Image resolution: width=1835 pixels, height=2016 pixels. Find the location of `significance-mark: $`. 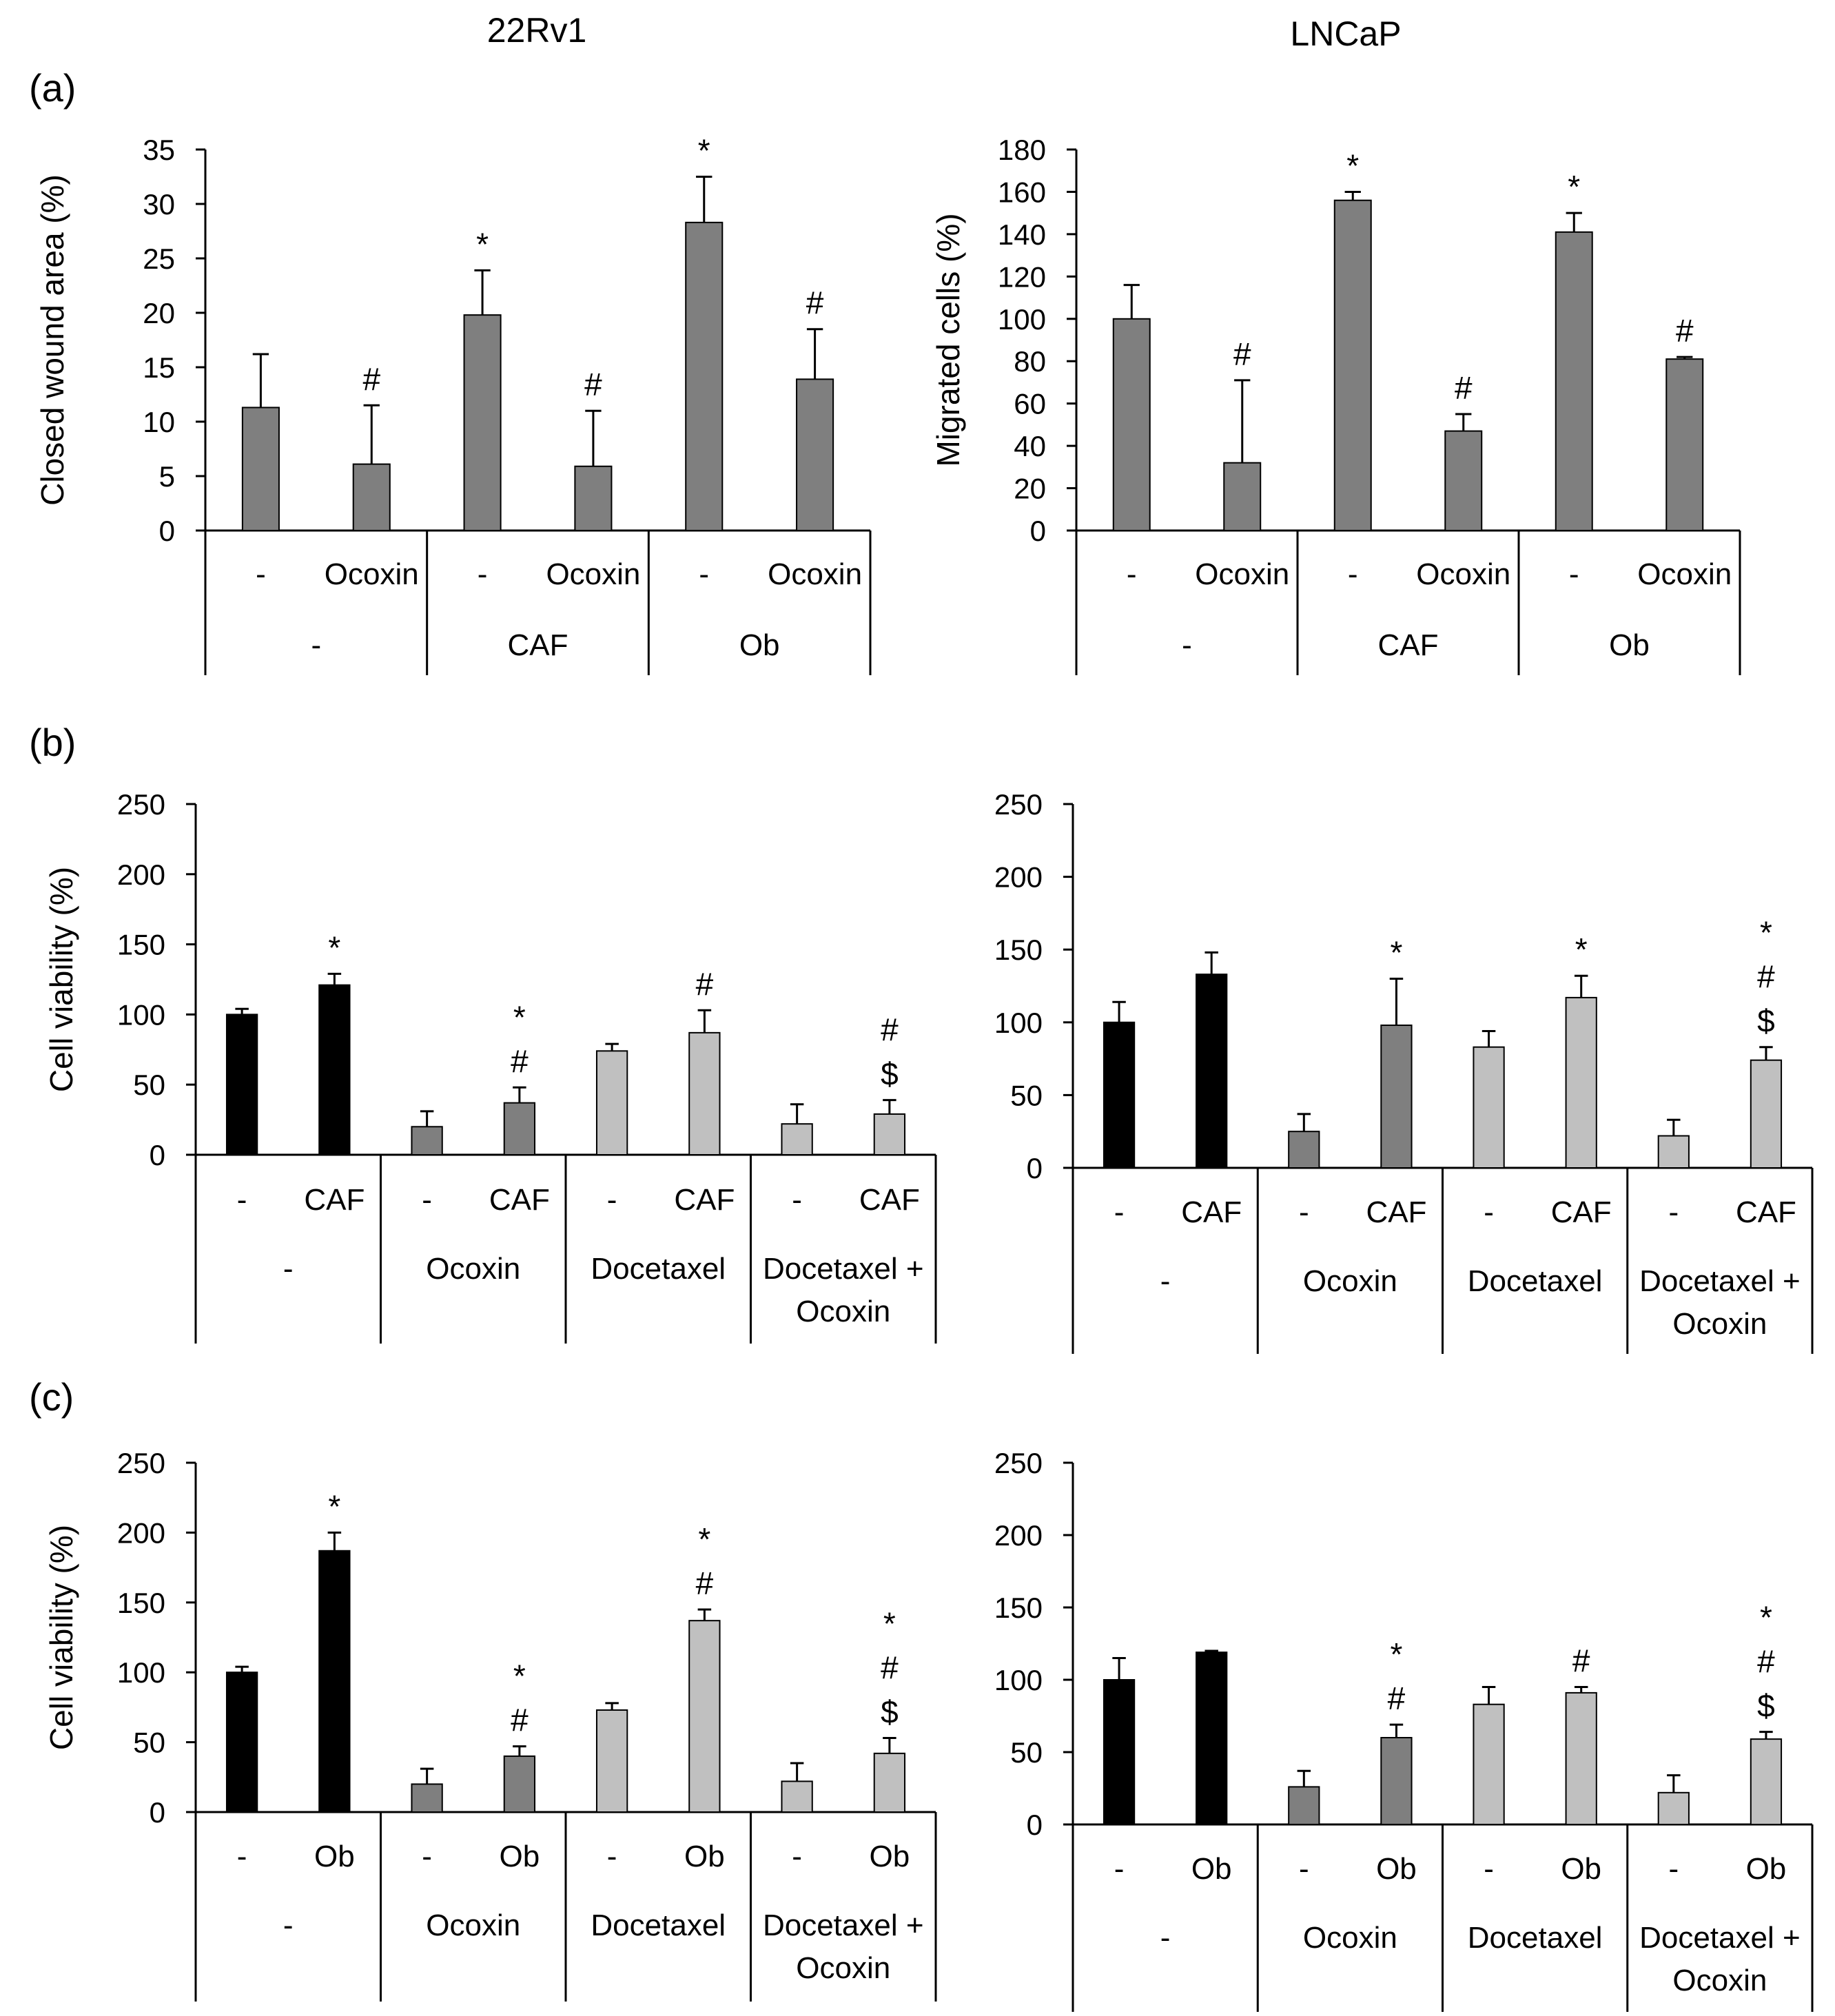

significance-mark: $ is located at coordinates (1766, 1021).